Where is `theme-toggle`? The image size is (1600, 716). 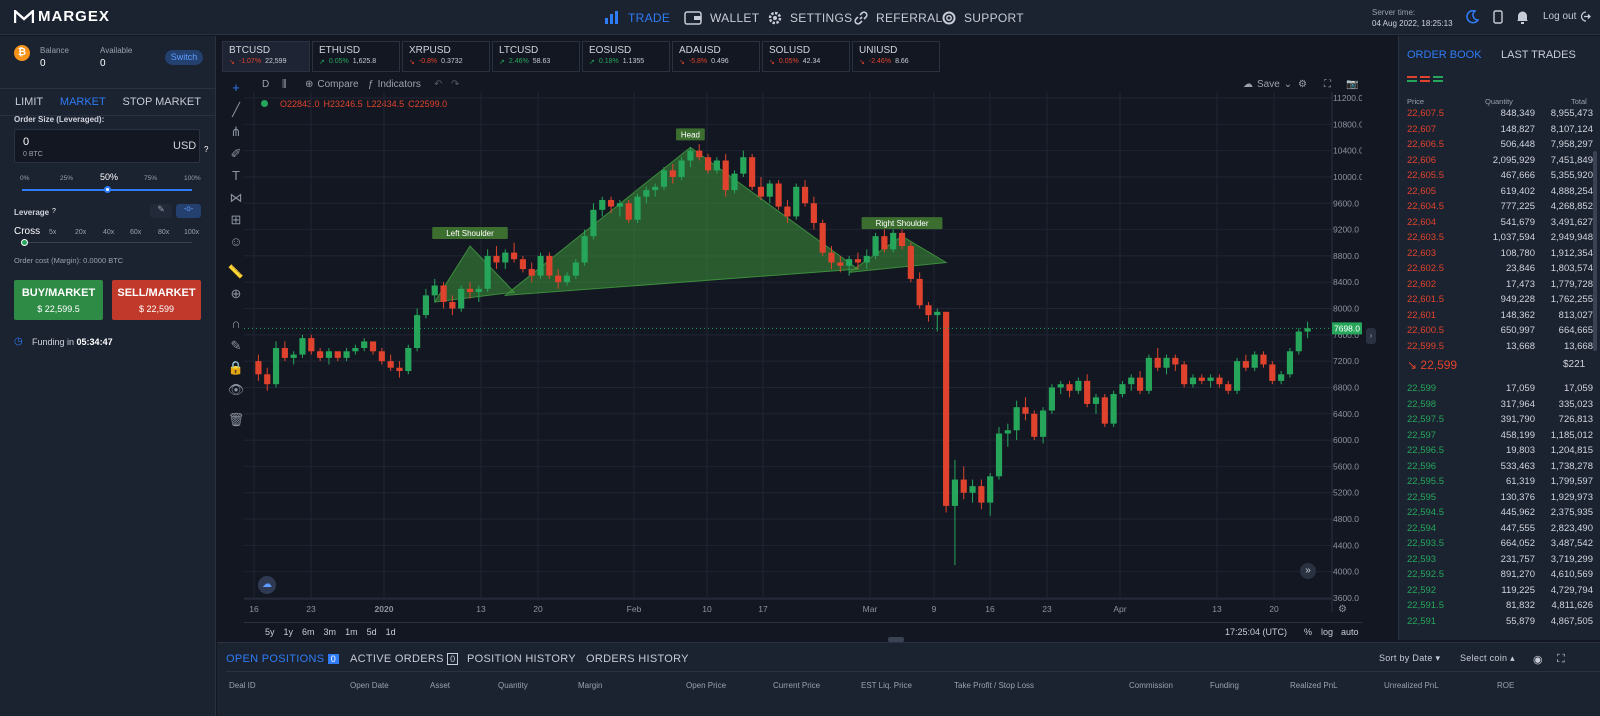 theme-toggle is located at coordinates (1473, 18).